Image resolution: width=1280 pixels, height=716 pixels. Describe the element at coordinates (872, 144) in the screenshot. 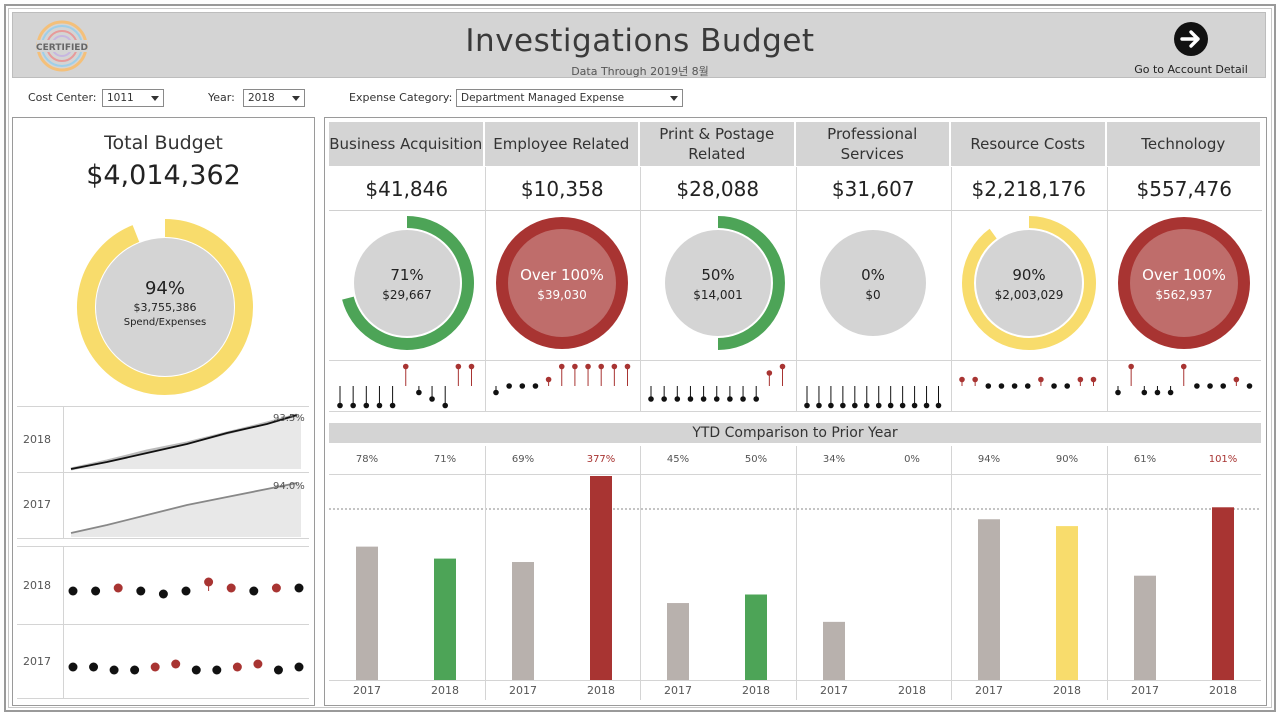

I see `category-header: Professional Services` at that location.